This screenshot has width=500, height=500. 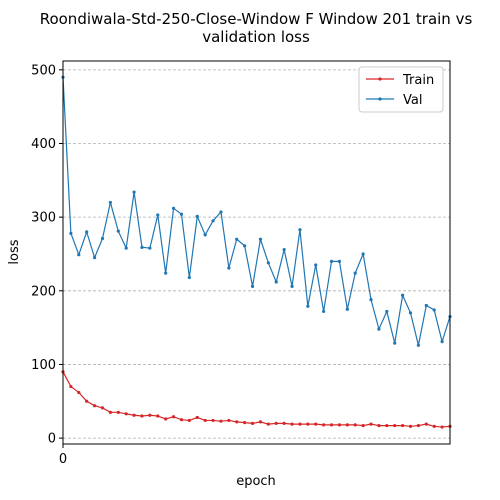 What do you see at coordinates (412, 100) in the screenshot?
I see `legend-label-val: Val` at bounding box center [412, 100].